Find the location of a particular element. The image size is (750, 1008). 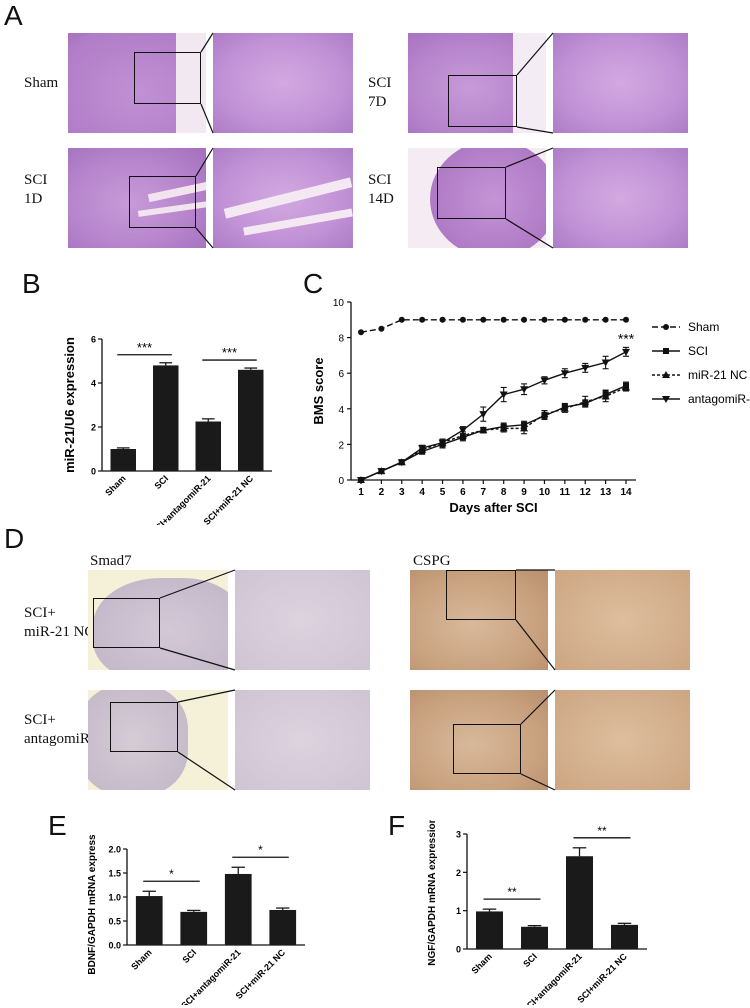

y-tick-label: 1 is located at coordinates (458, 911).